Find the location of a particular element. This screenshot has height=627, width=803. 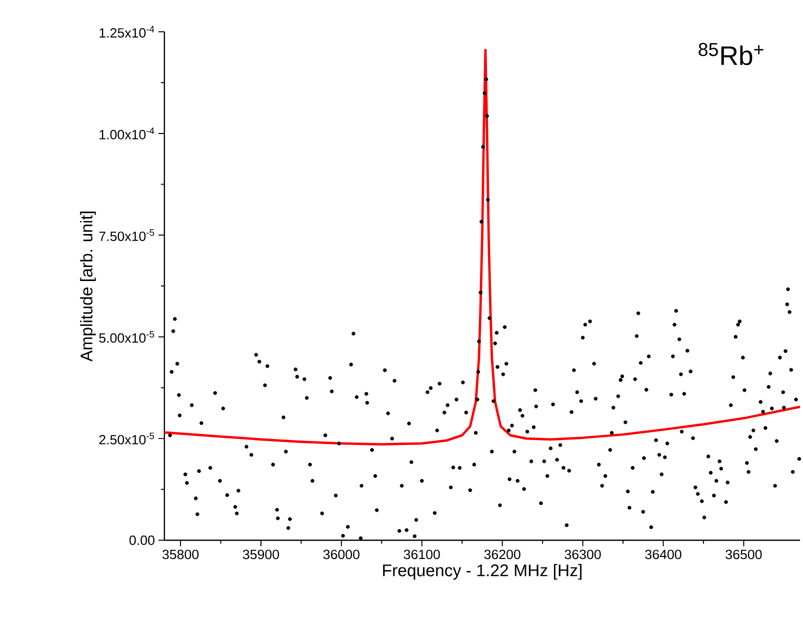

y-tick-label: 5.00x10$^{-5}$ is located at coordinates (126, 337).